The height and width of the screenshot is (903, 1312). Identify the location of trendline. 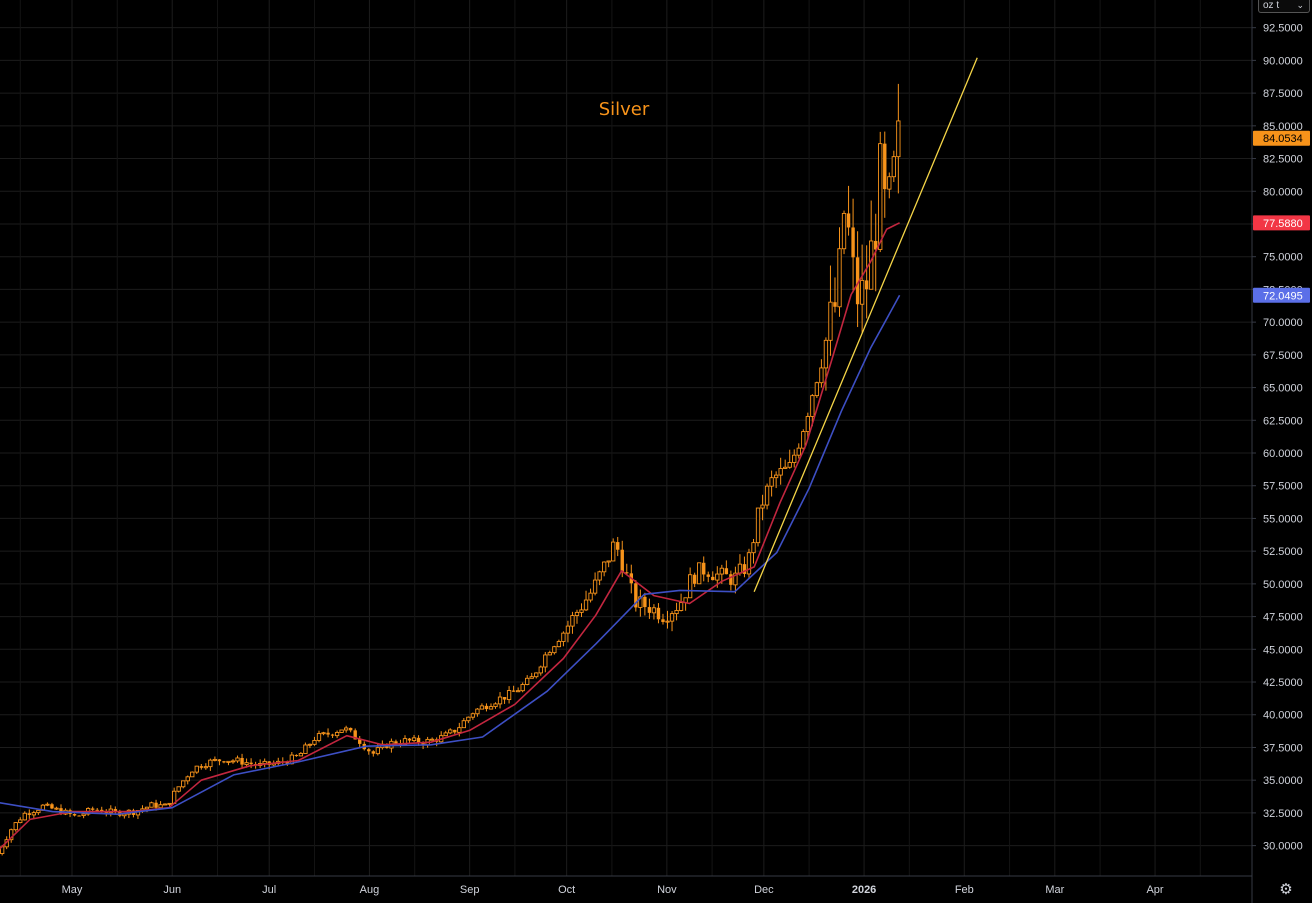
(865, 324).